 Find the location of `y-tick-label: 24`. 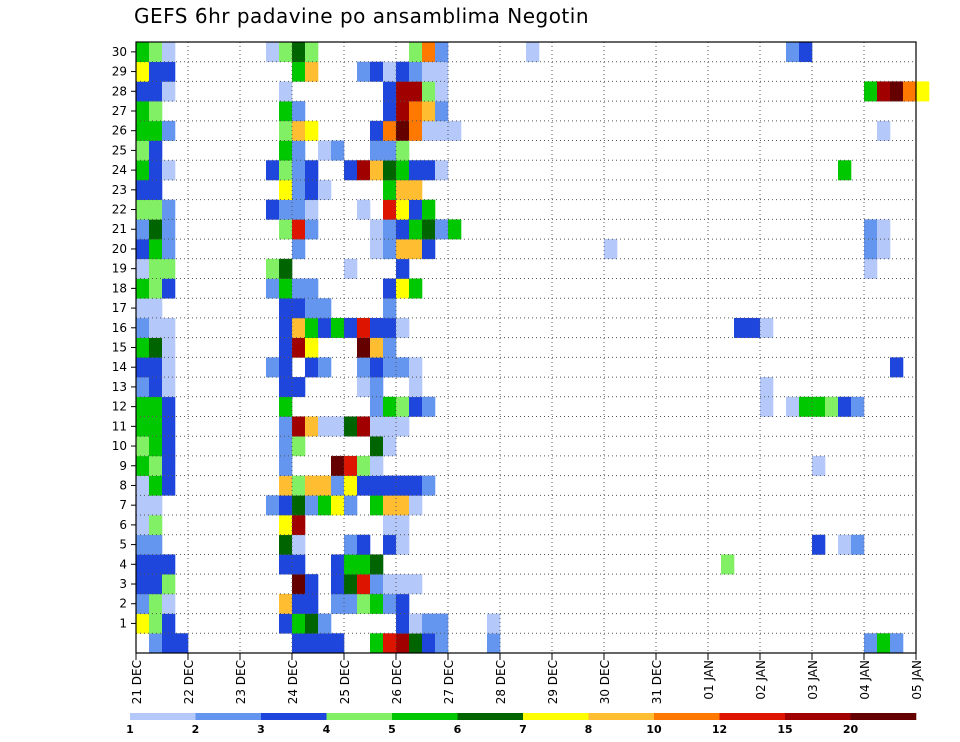

y-tick-label: 24 is located at coordinates (119, 170).